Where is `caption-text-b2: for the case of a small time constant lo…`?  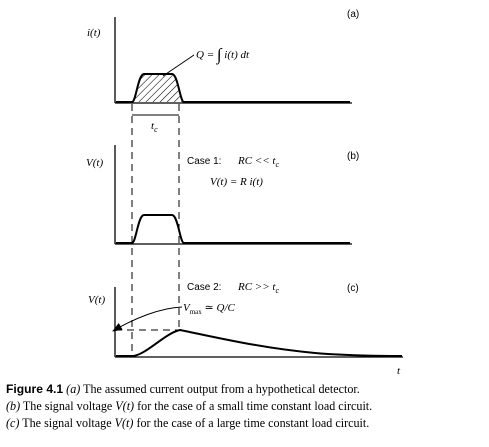
caption-text-b2: for the case of a small time constant lo… is located at coordinates (253, 406).